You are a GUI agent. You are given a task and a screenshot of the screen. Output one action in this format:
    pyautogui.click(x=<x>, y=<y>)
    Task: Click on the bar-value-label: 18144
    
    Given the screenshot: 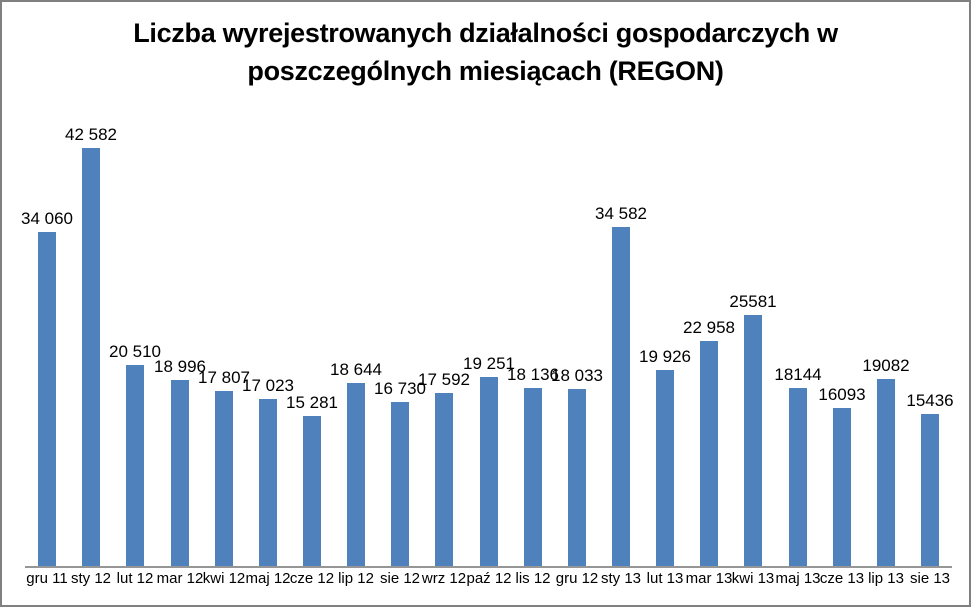 What is the action you would take?
    pyautogui.click(x=798, y=374)
    